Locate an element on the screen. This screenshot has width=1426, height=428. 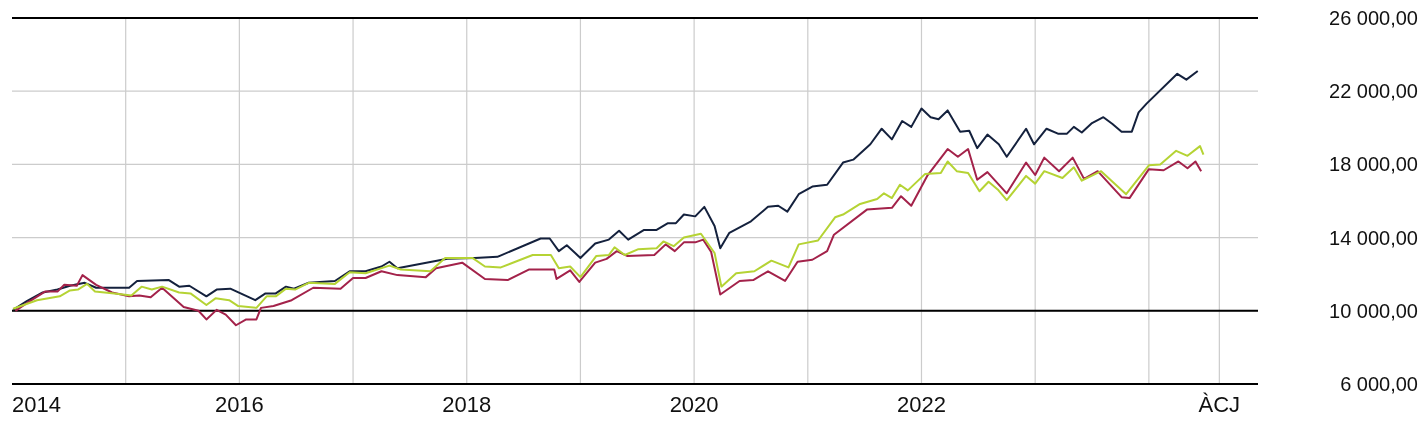
y-tick-label: 10 000,00 is located at coordinates (1373, 310).